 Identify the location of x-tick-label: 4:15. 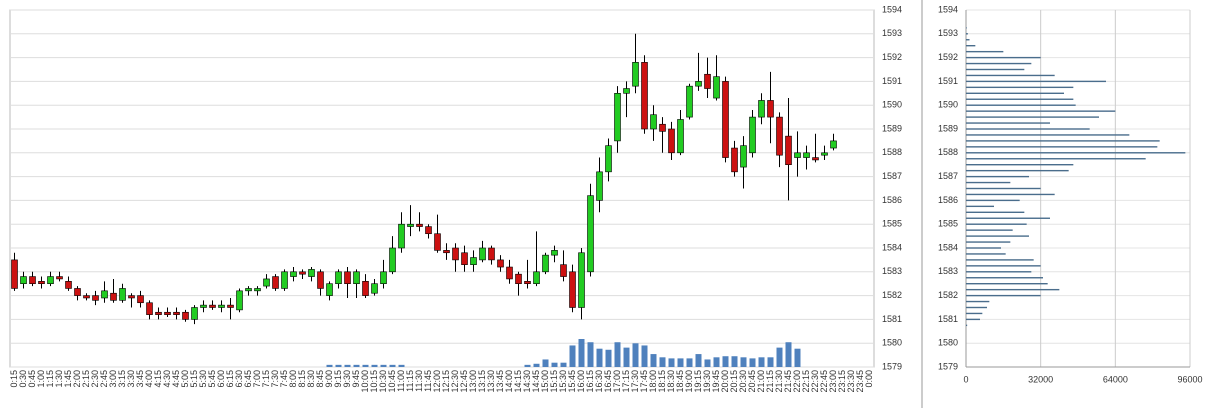
(158, 379).